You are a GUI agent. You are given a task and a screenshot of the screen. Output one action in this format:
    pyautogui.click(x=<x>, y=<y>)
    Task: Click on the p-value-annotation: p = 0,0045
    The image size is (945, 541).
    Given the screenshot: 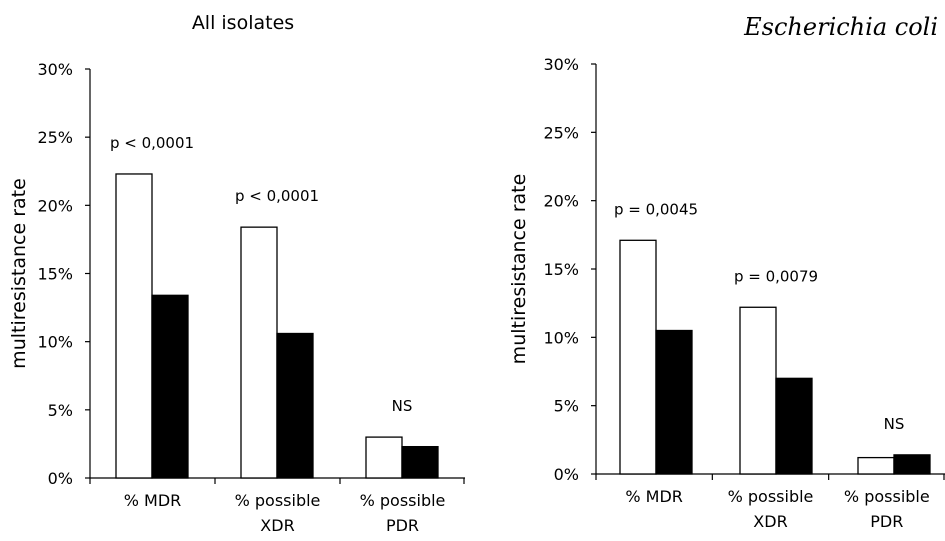 What is the action you would take?
    pyautogui.click(x=656, y=209)
    